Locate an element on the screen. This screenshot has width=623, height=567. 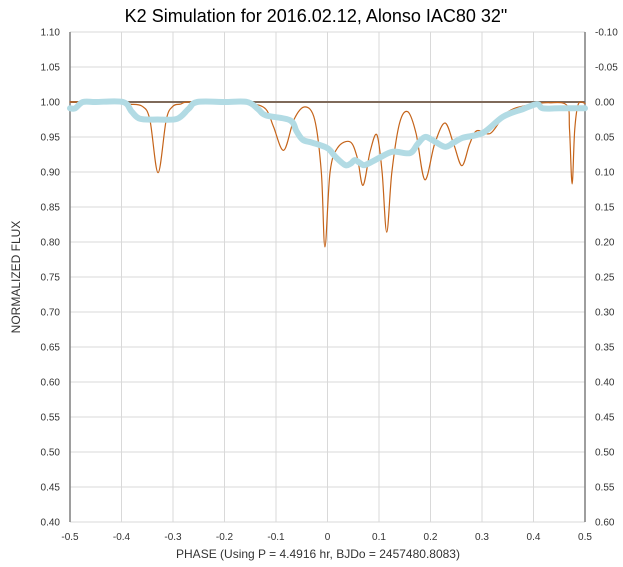
y2-tick-label: 0.35 is located at coordinates (605, 348).